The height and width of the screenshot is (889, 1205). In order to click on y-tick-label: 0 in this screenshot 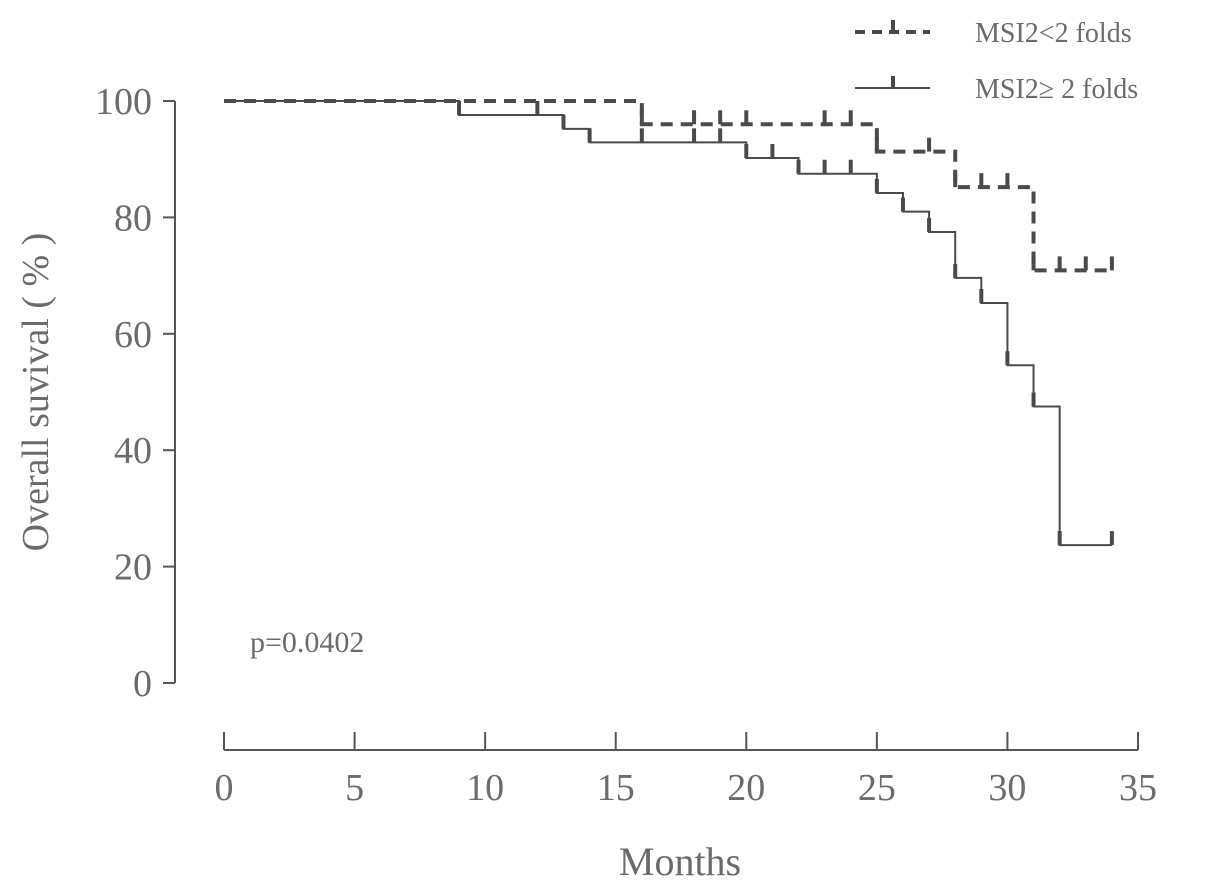, I will do `click(142, 684)`.